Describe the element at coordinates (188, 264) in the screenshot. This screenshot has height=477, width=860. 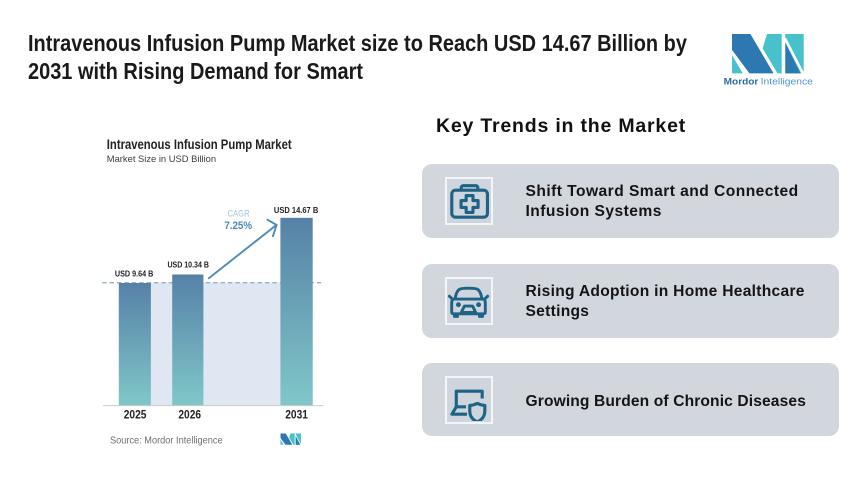
I see `svg-text: USD 10.34 B` at that location.